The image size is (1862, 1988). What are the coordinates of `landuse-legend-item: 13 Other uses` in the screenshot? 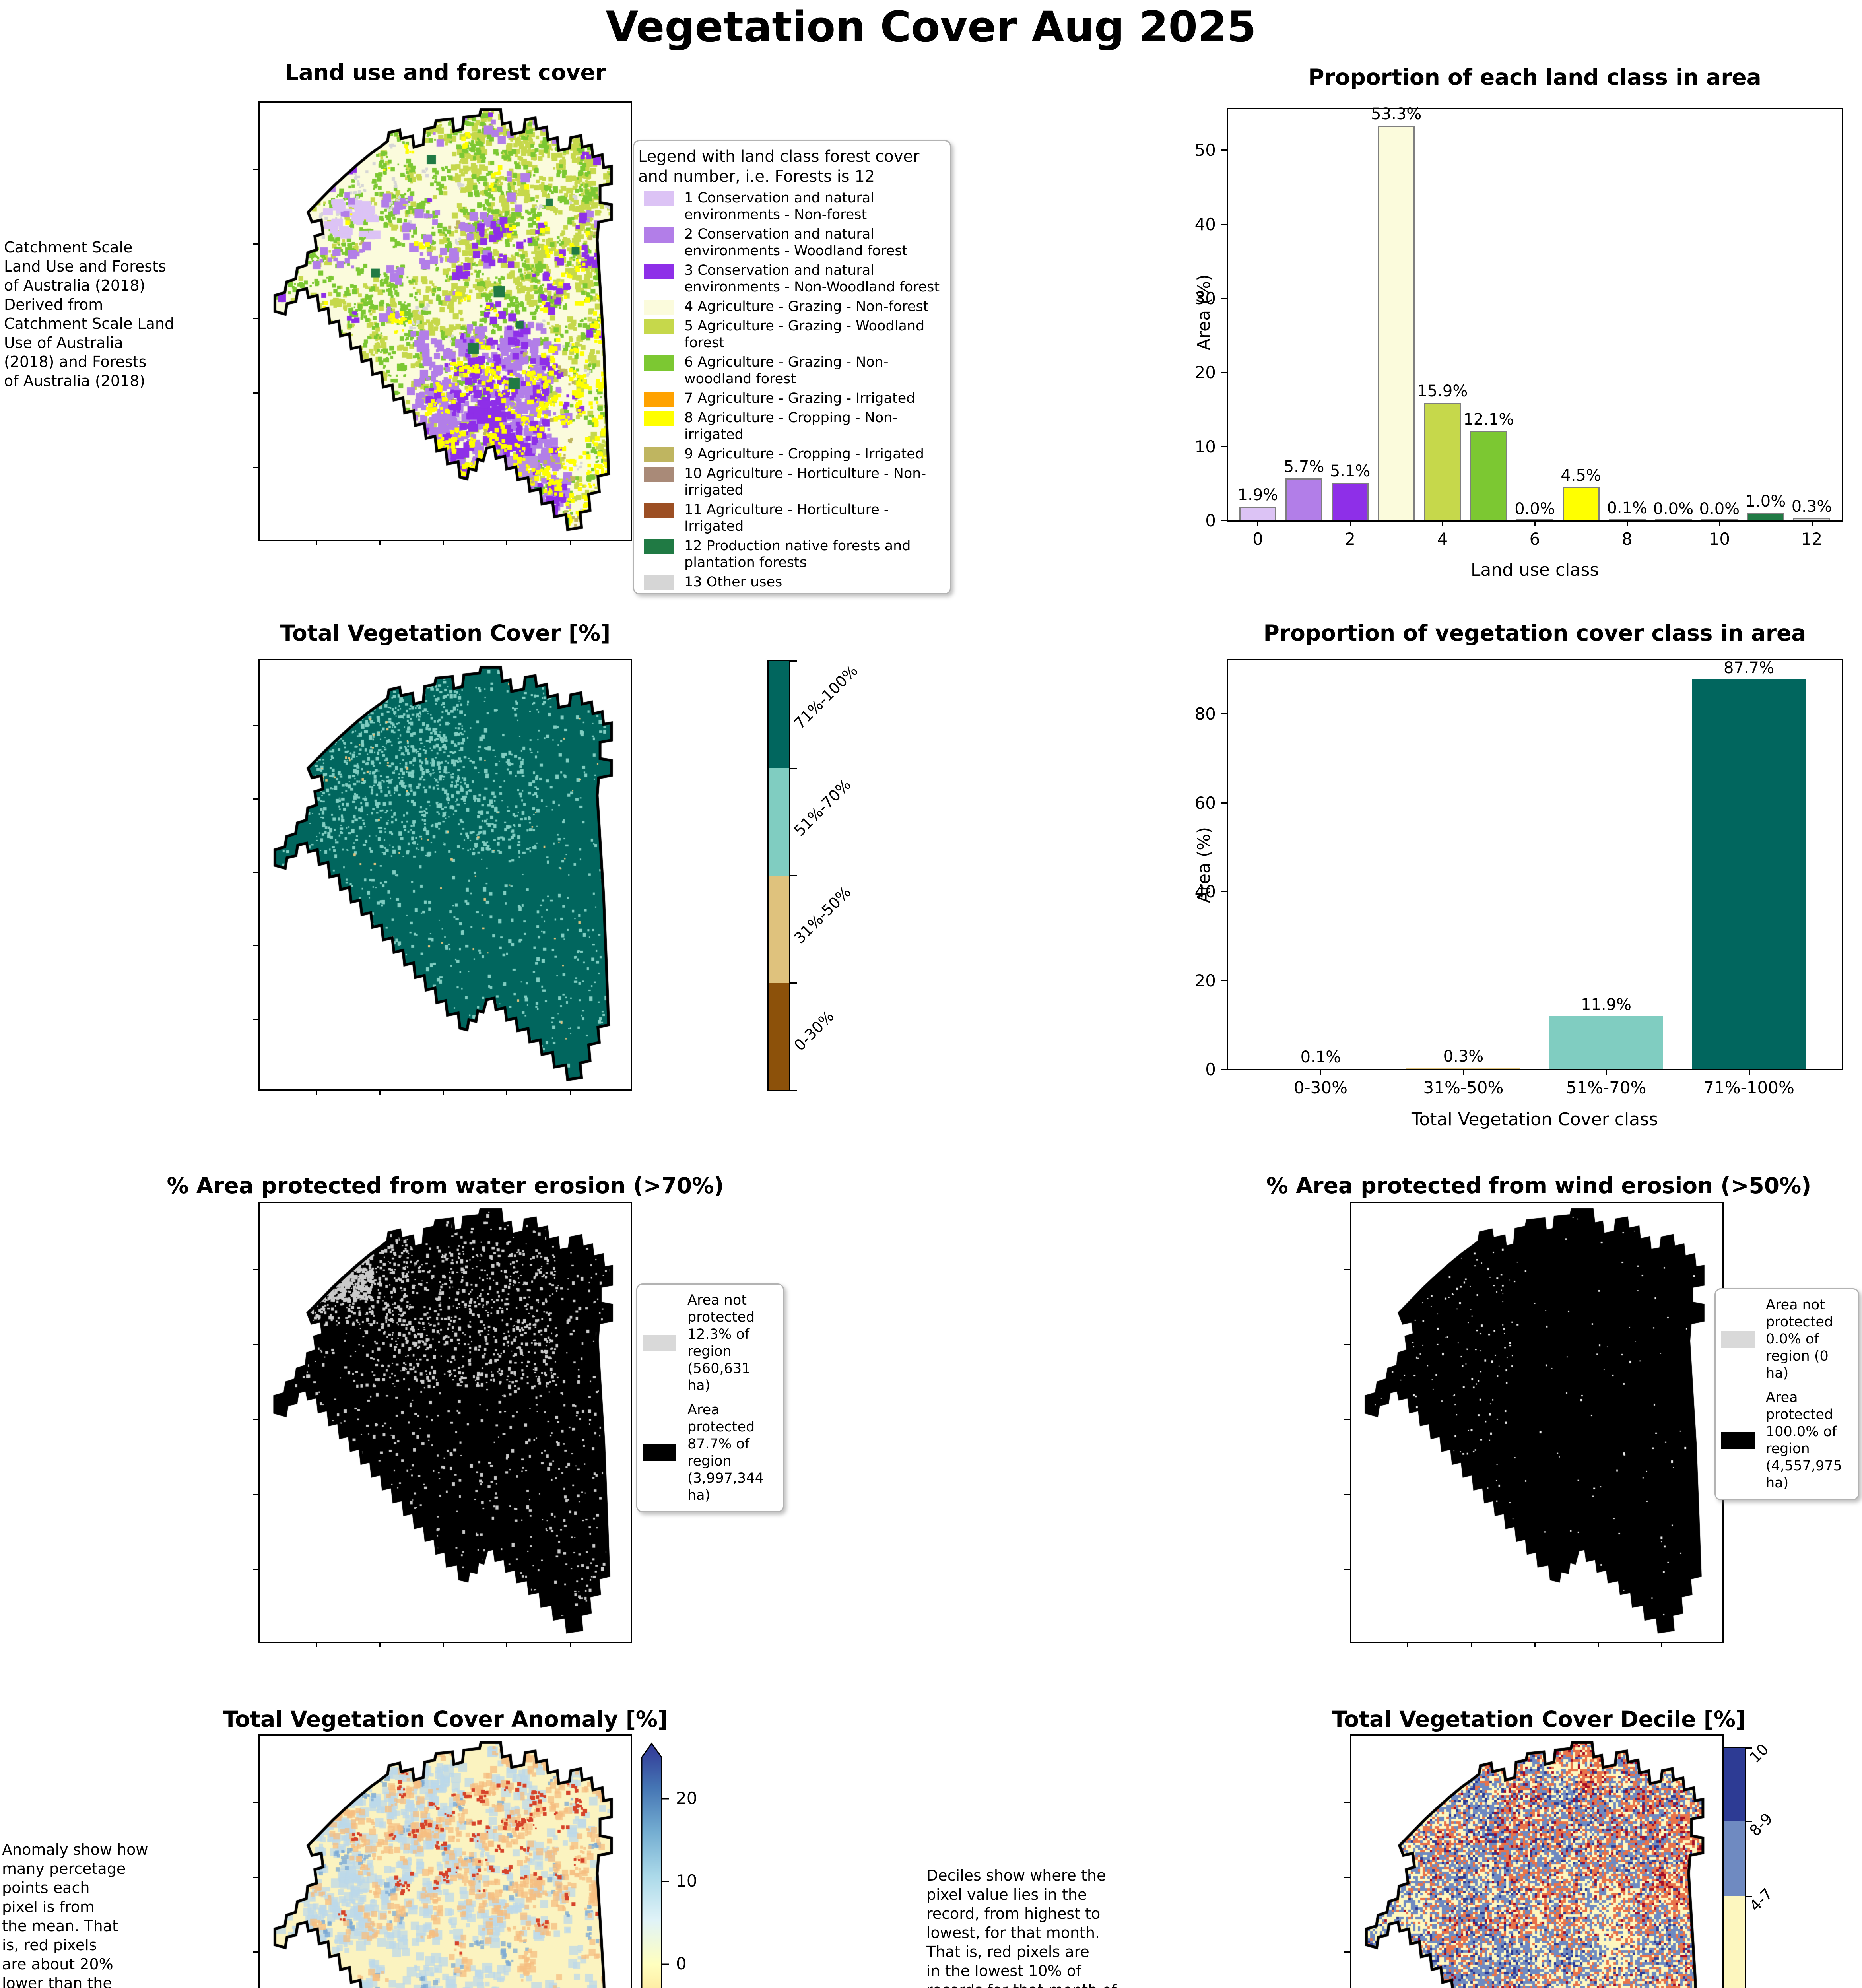 It's located at (795, 582).